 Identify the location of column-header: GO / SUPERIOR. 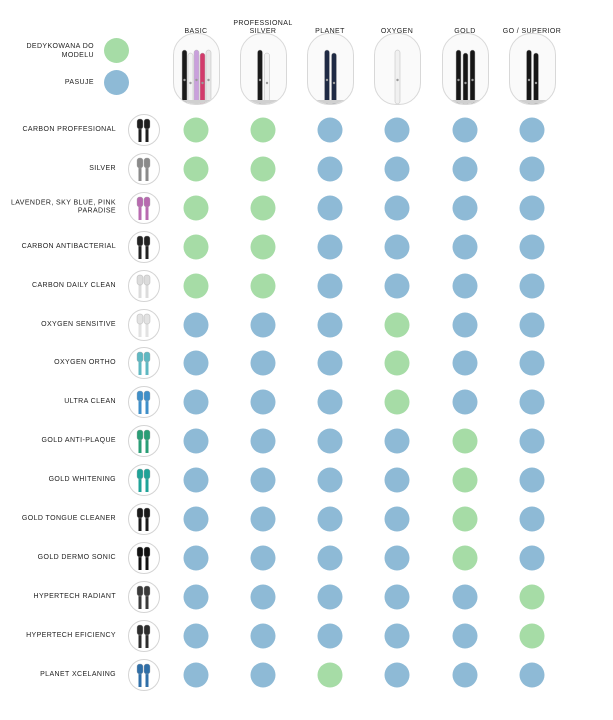
(532, 31).